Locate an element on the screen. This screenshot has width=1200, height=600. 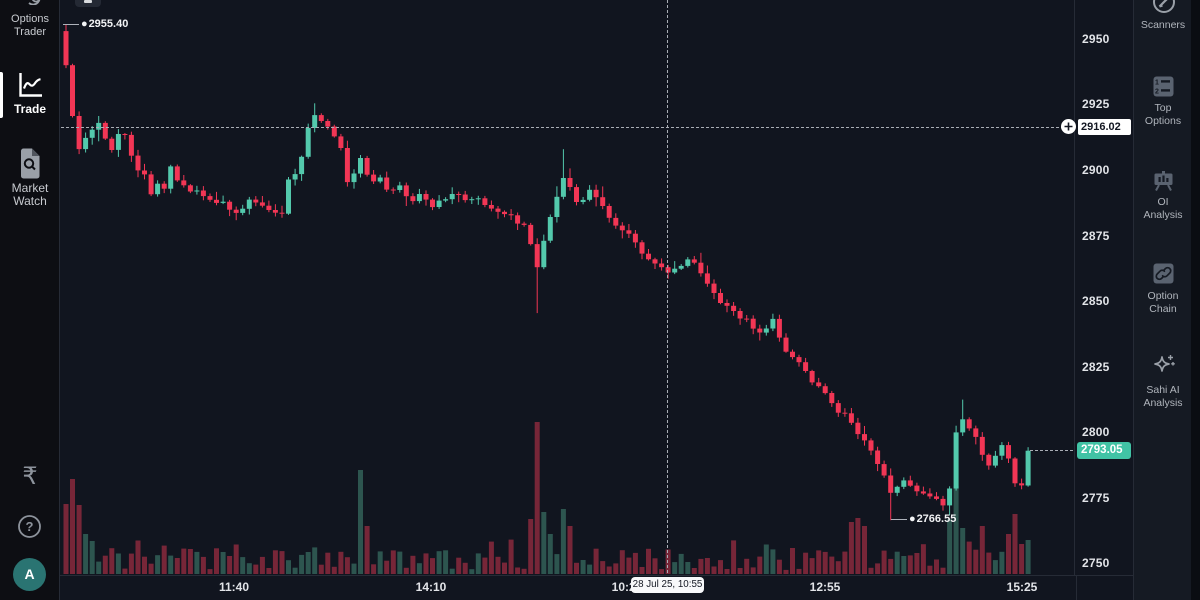
svg-text: 1 is located at coordinates (1157, 83).